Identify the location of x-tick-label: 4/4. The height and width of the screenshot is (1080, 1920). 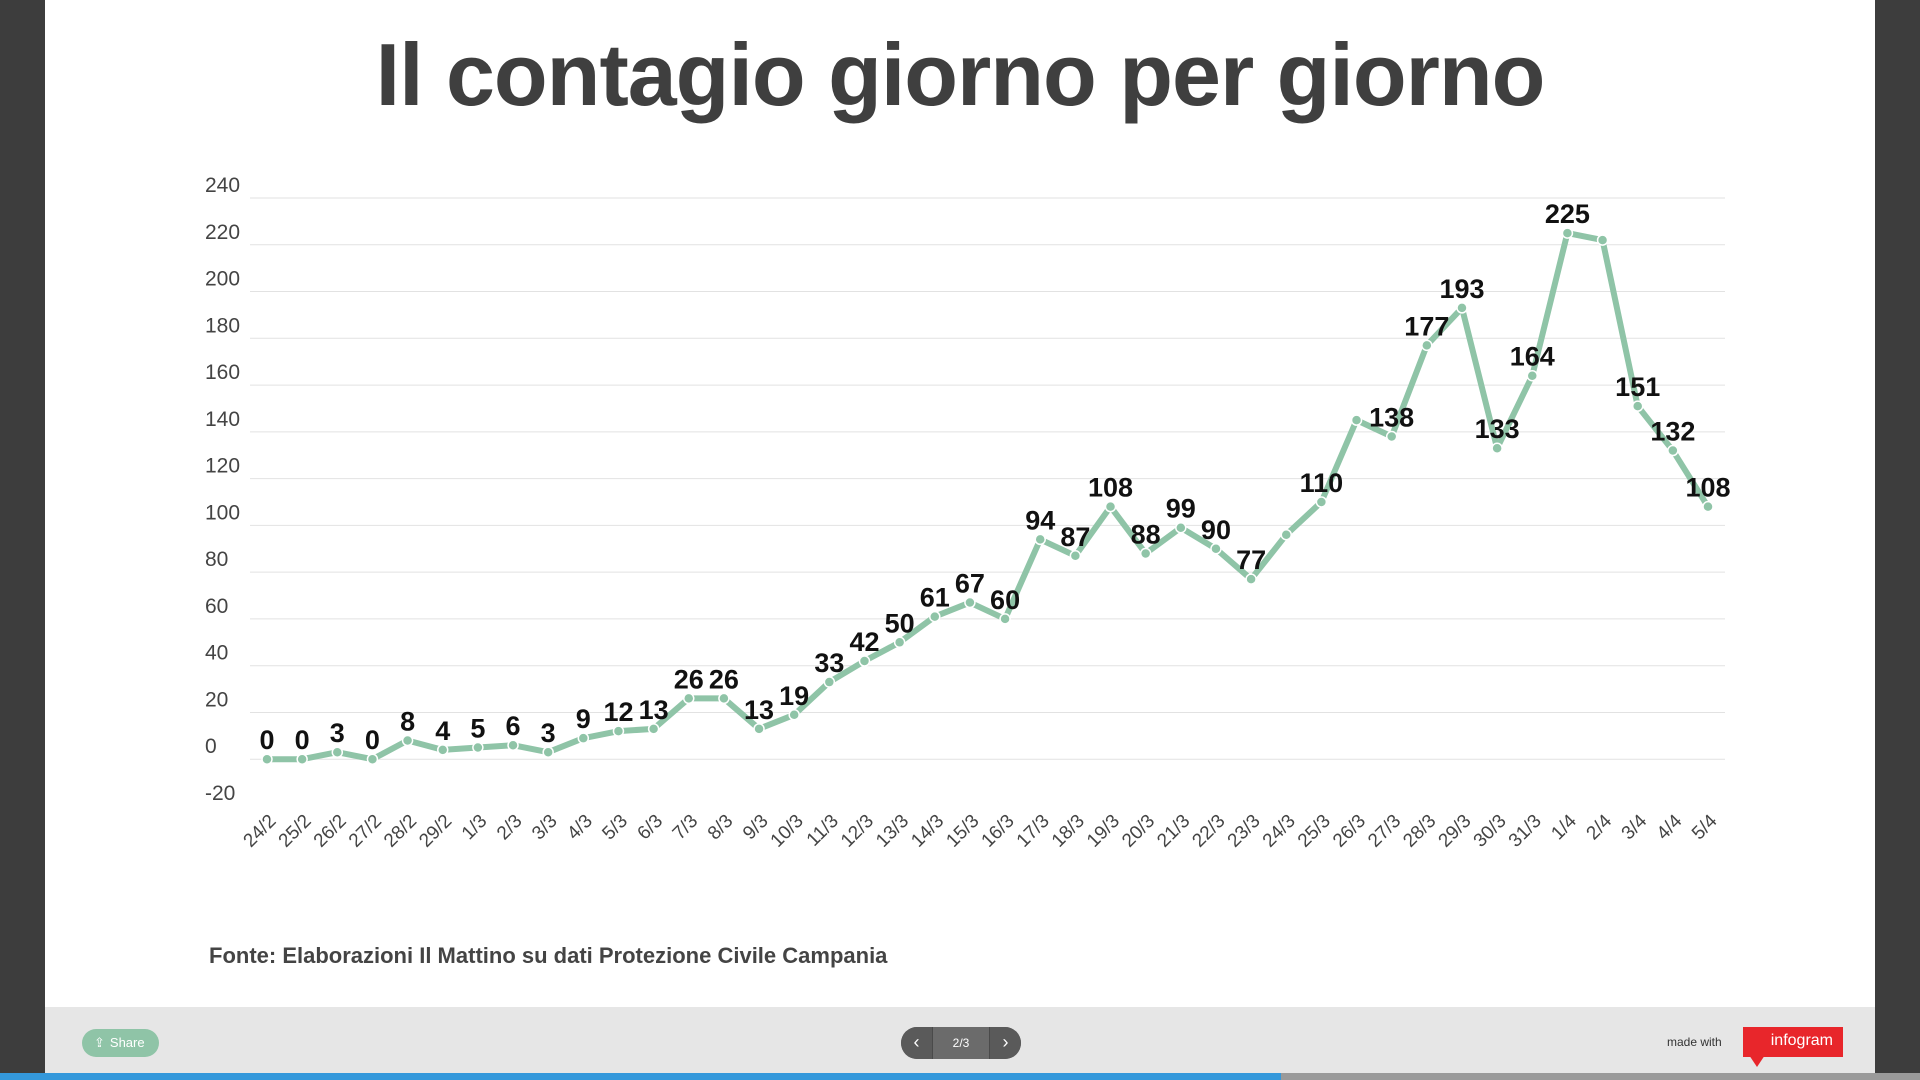
(1670, 827).